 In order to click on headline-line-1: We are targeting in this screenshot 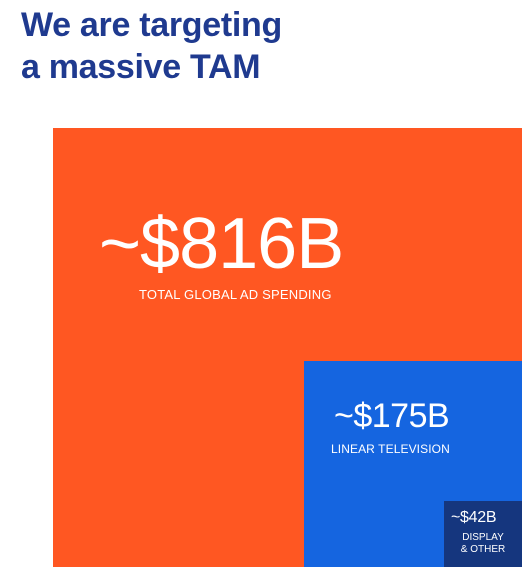, I will do `click(151, 25)`.